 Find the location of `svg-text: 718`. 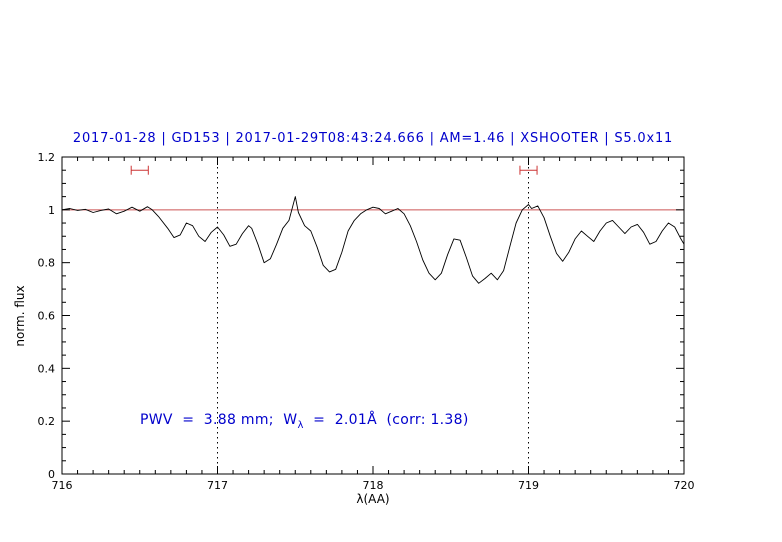

svg-text: 718 is located at coordinates (373, 485).